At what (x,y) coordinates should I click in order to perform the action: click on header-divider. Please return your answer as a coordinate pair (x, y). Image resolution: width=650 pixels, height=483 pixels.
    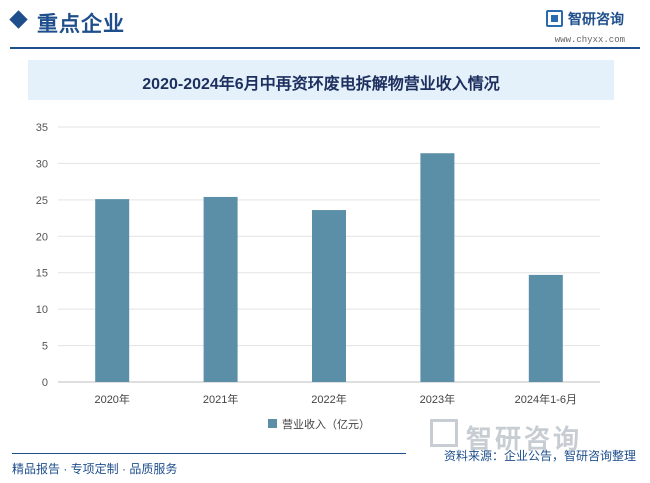
    Looking at the image, I should click on (325, 48).